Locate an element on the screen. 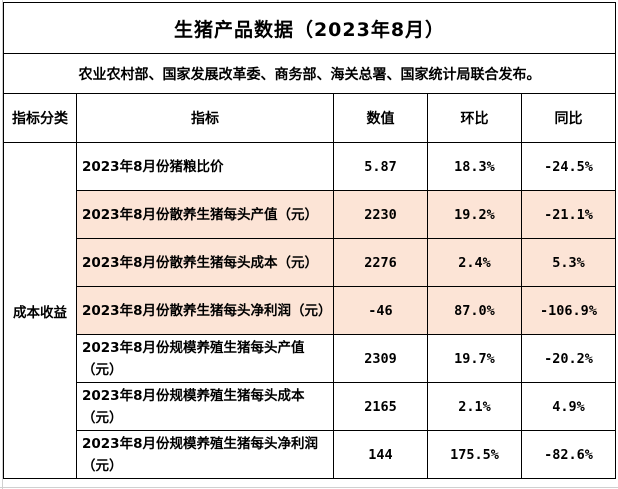 The width and height of the screenshot is (618, 489). header-row: 指标分类 指标 数值 环比 同比 is located at coordinates (309, 118).